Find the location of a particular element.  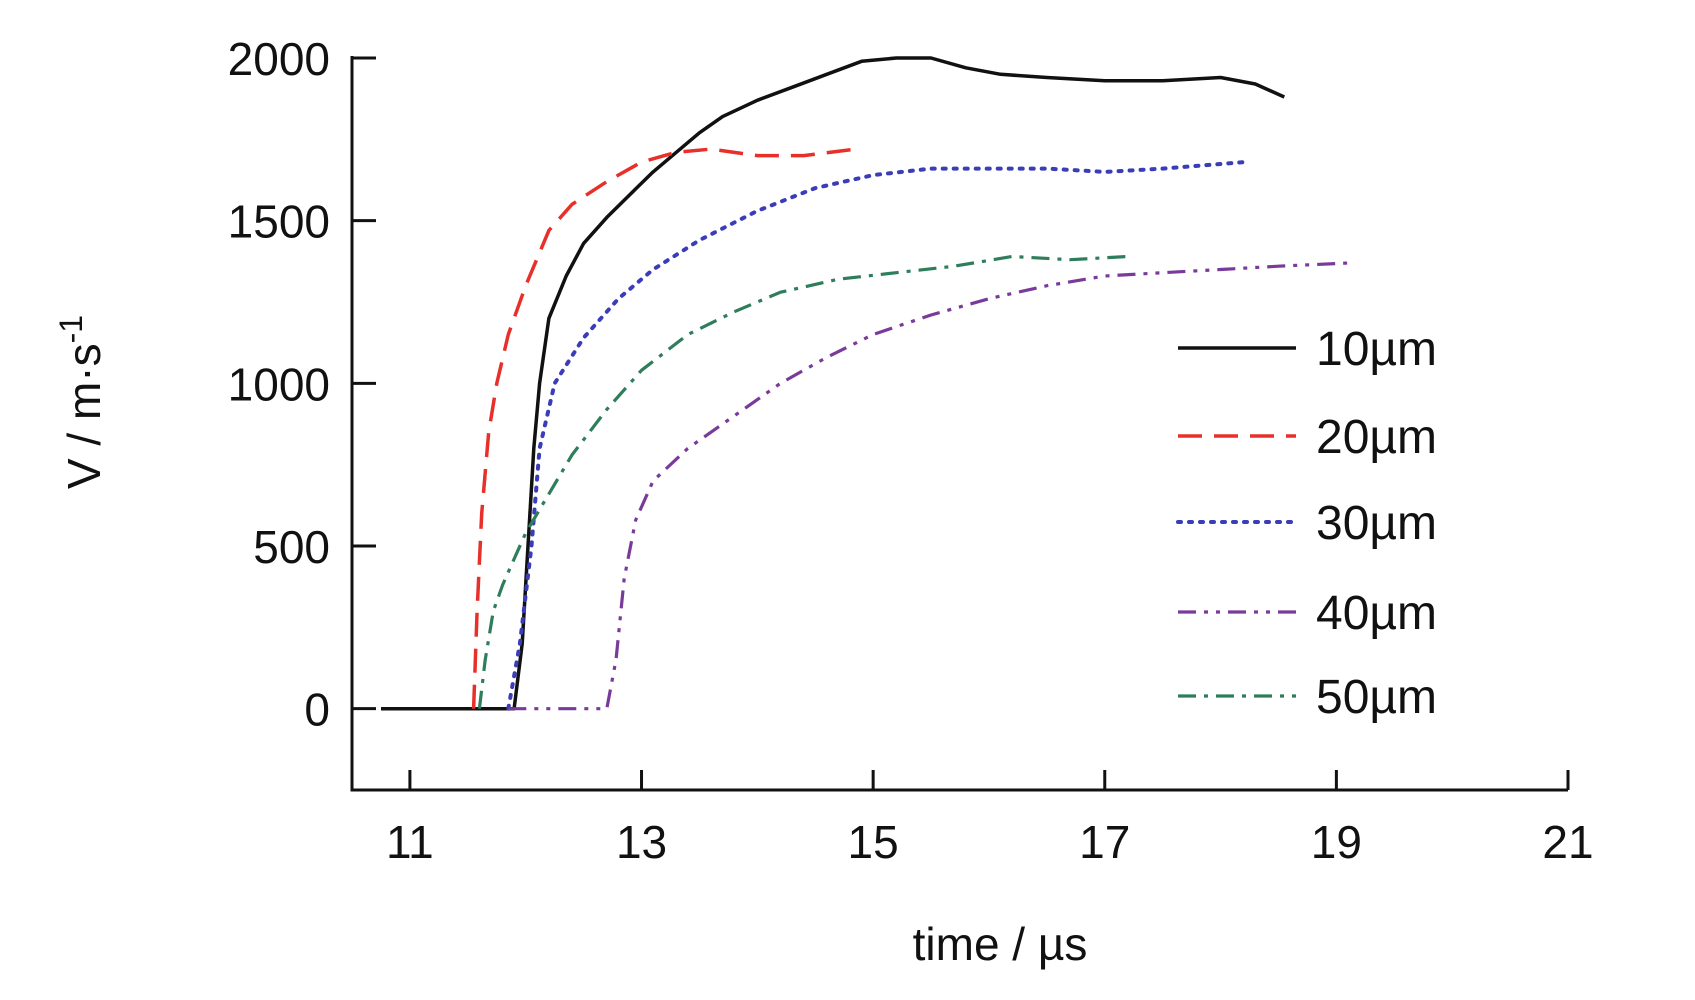

y-tick-label-2000: 2000 is located at coordinates (279, 59).